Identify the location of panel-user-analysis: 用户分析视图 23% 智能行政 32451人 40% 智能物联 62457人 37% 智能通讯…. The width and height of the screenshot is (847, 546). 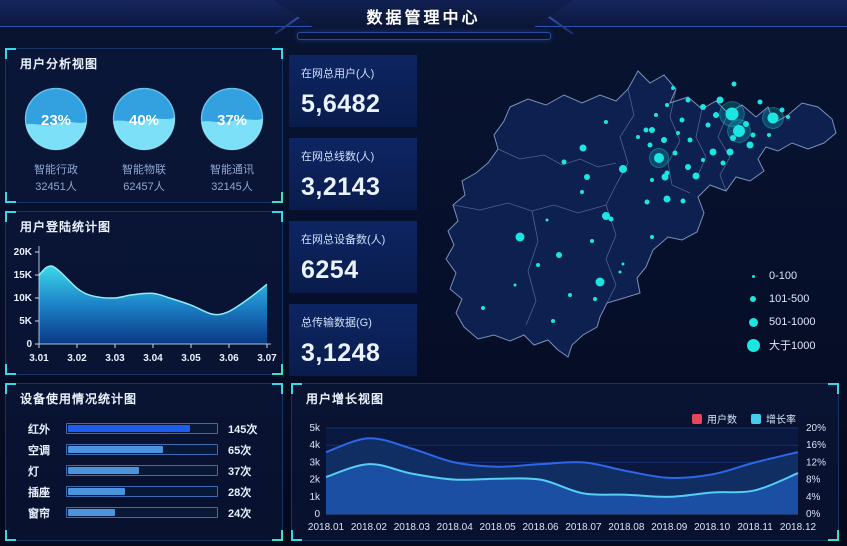
(144, 125).